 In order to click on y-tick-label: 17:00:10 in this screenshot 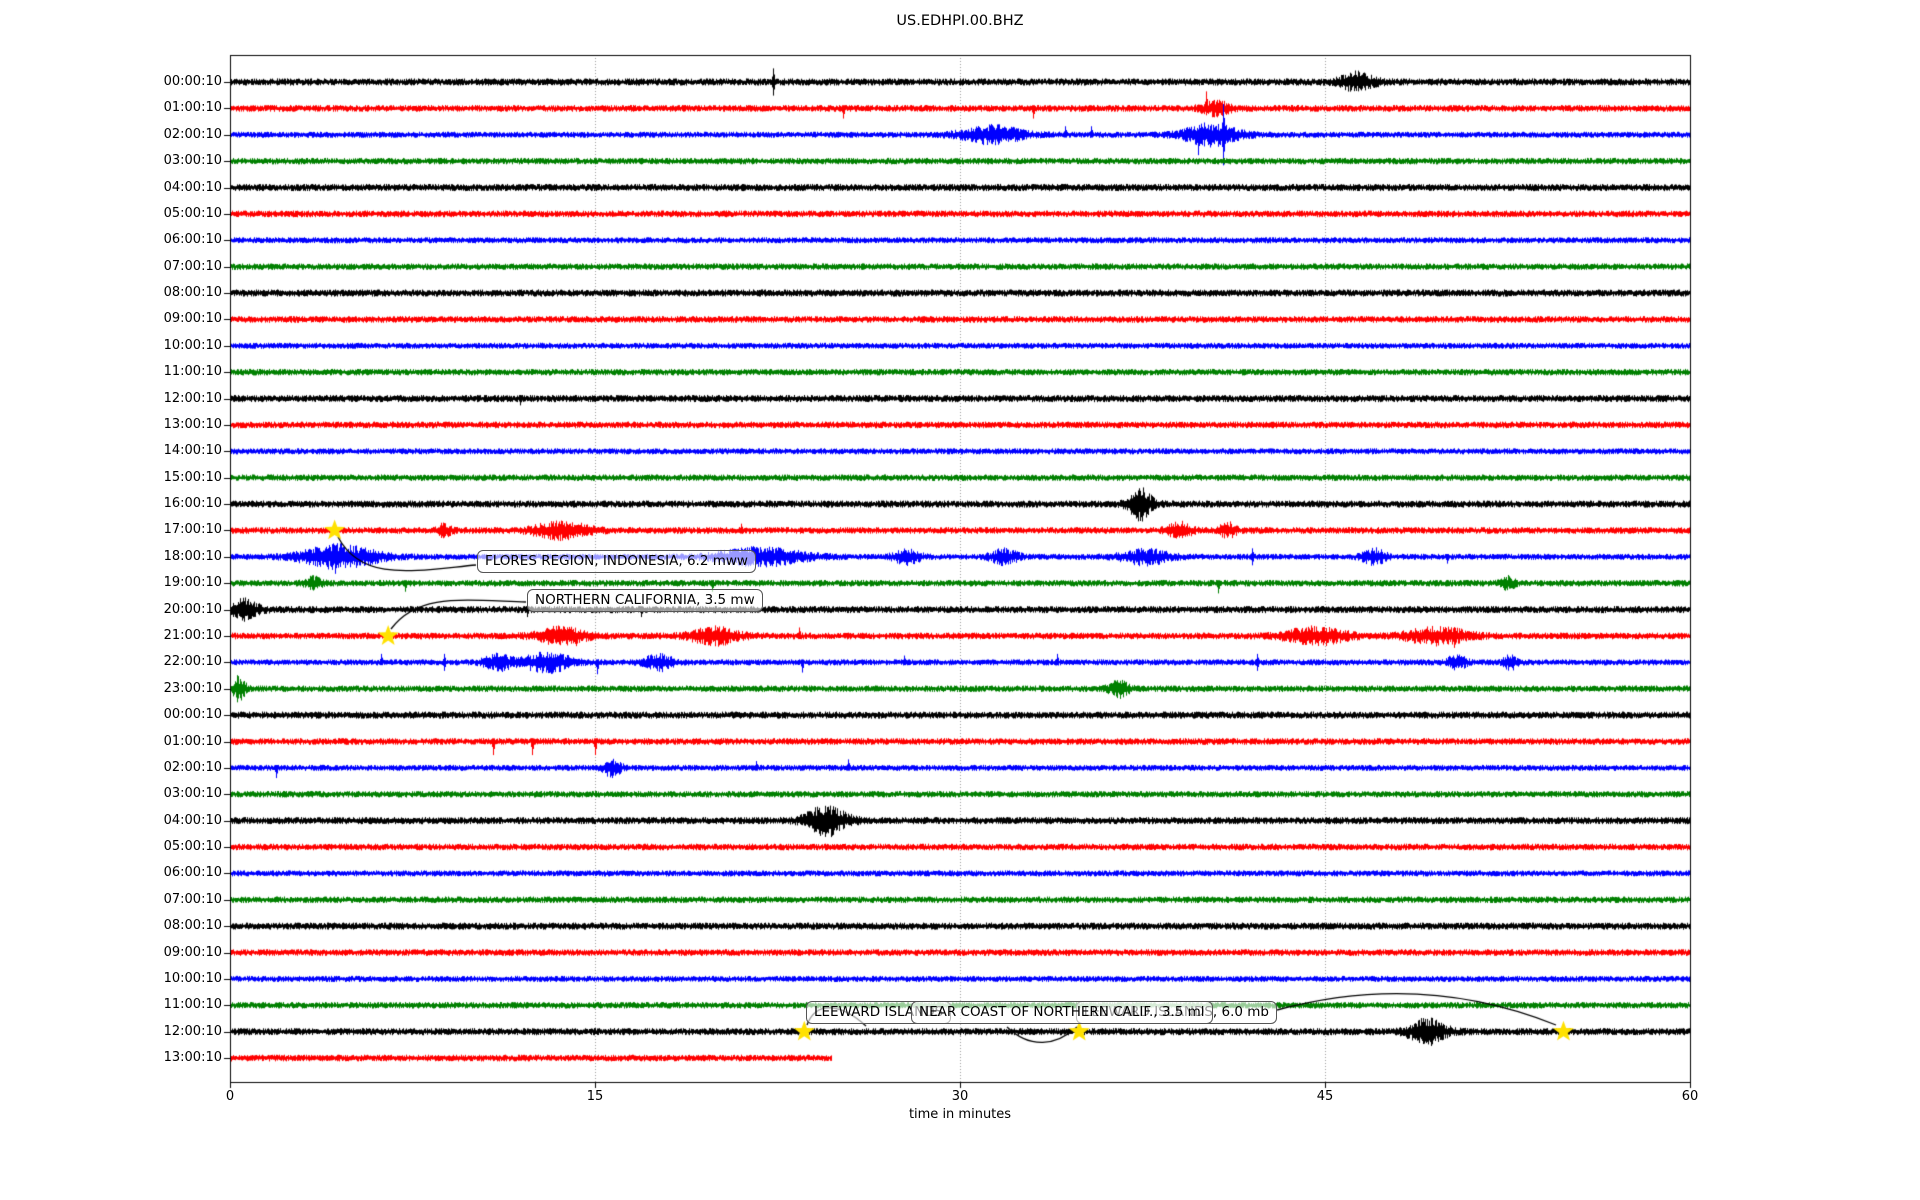, I will do `click(192, 530)`.